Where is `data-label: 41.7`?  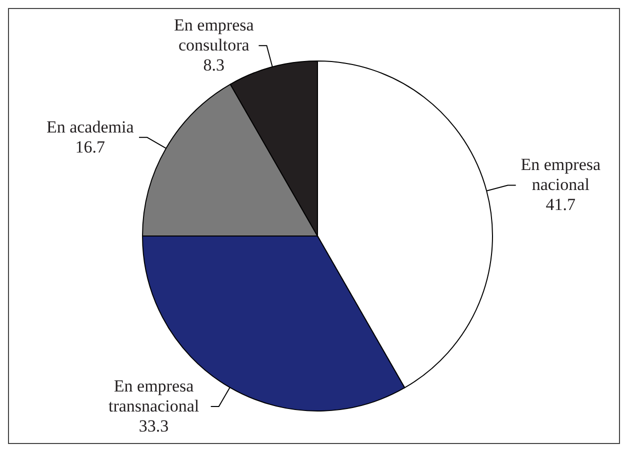 data-label: 41.7 is located at coordinates (561, 204).